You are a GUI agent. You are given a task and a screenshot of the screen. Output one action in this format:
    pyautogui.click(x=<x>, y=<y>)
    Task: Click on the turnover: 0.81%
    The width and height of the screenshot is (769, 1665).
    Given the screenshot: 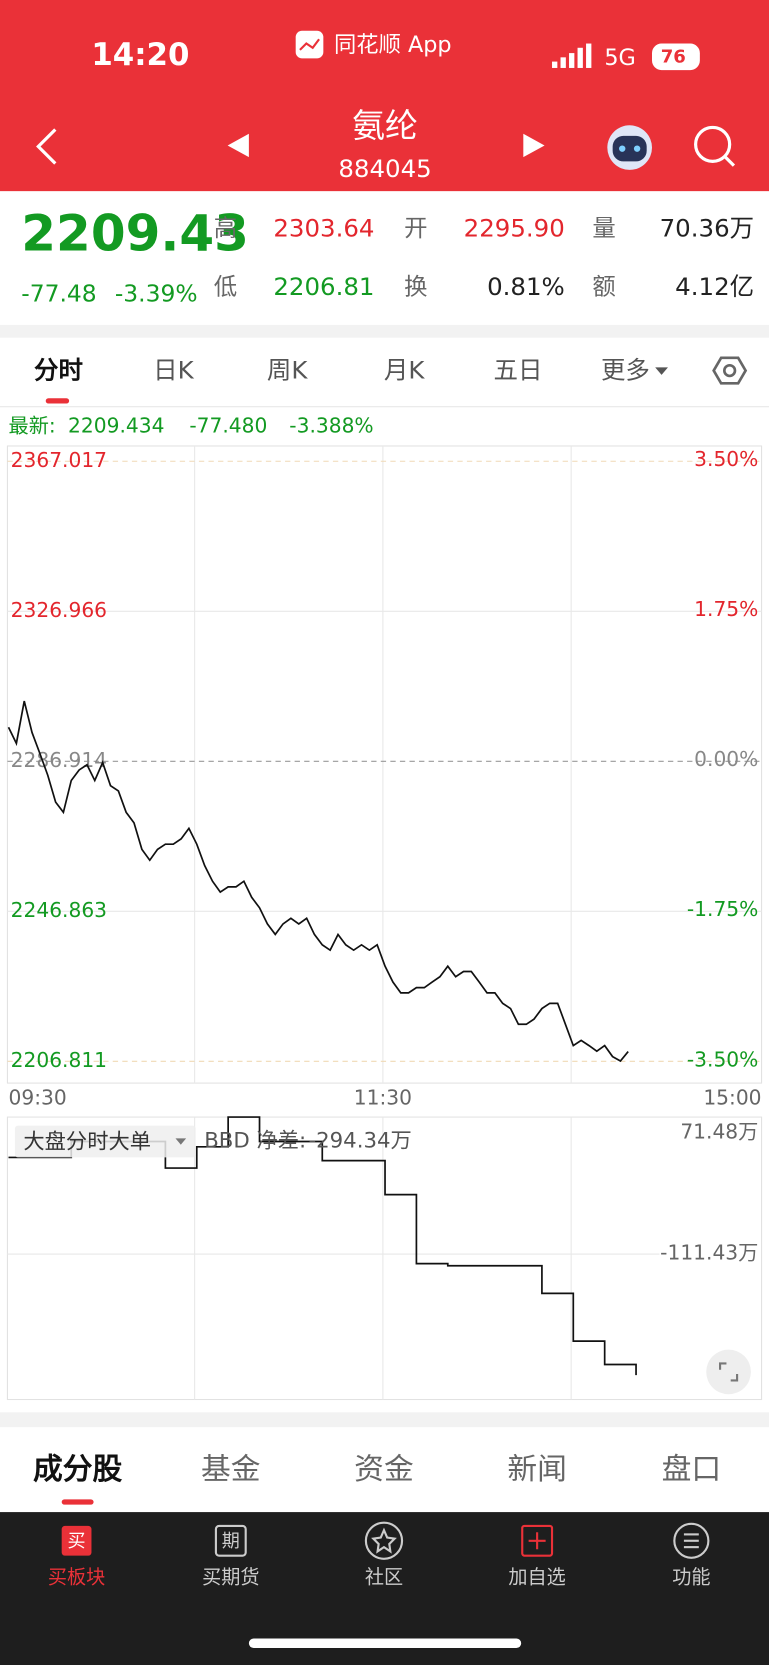 What is the action you would take?
    pyautogui.click(x=526, y=286)
    